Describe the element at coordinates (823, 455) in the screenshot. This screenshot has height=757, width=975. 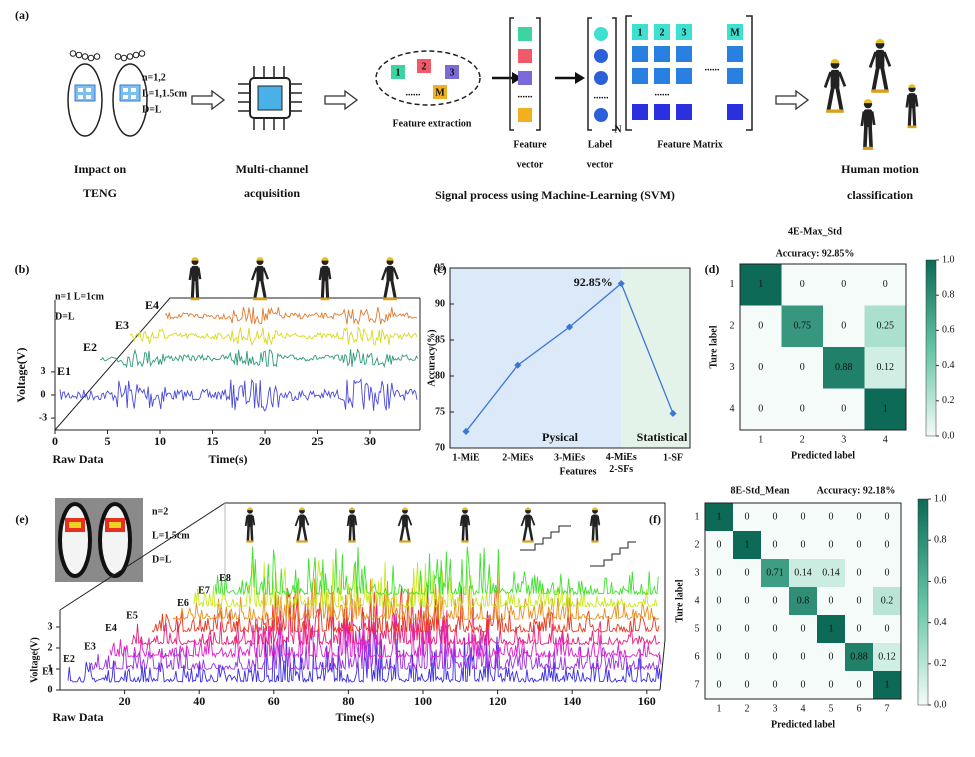
I see `label: Predicted label` at that location.